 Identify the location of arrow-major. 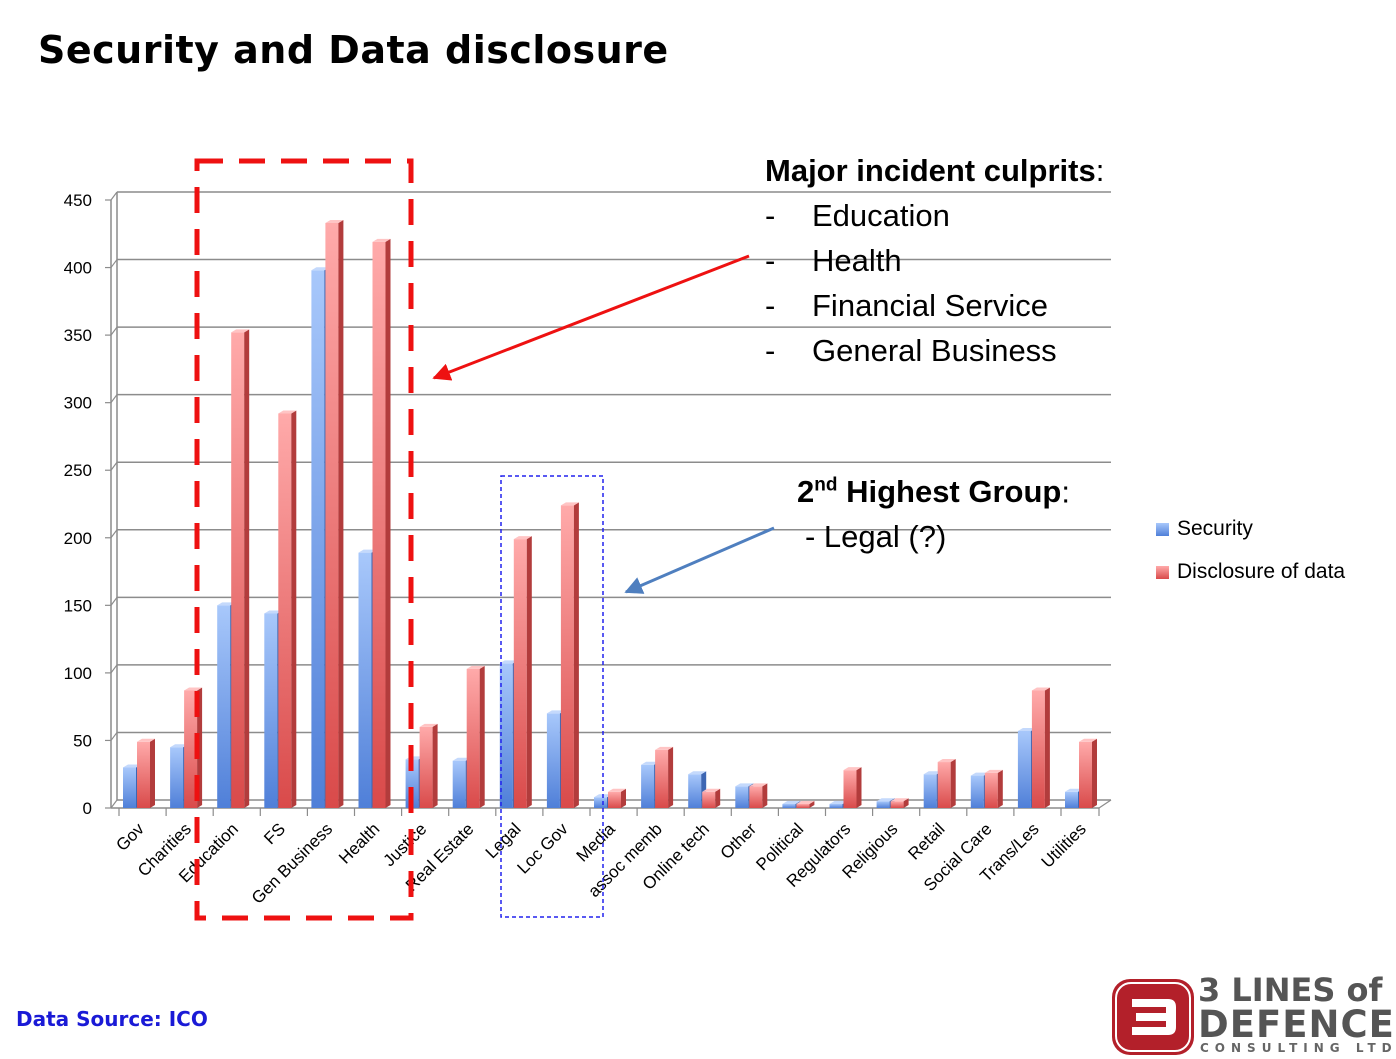
(591, 317).